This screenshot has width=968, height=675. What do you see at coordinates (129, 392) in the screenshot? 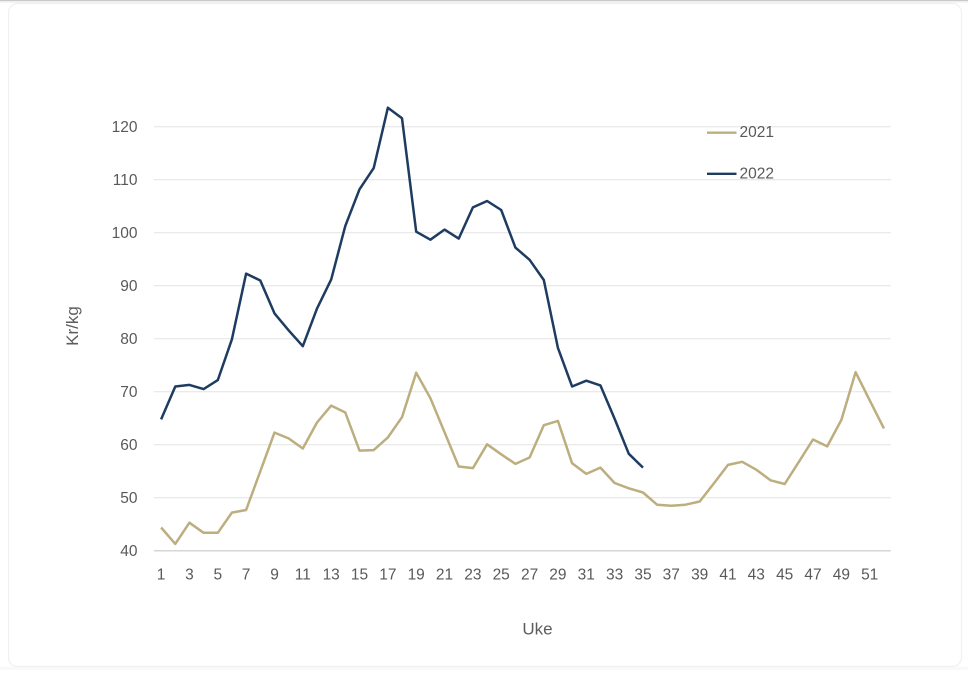
I see `svg-text: 70` at bounding box center [129, 392].